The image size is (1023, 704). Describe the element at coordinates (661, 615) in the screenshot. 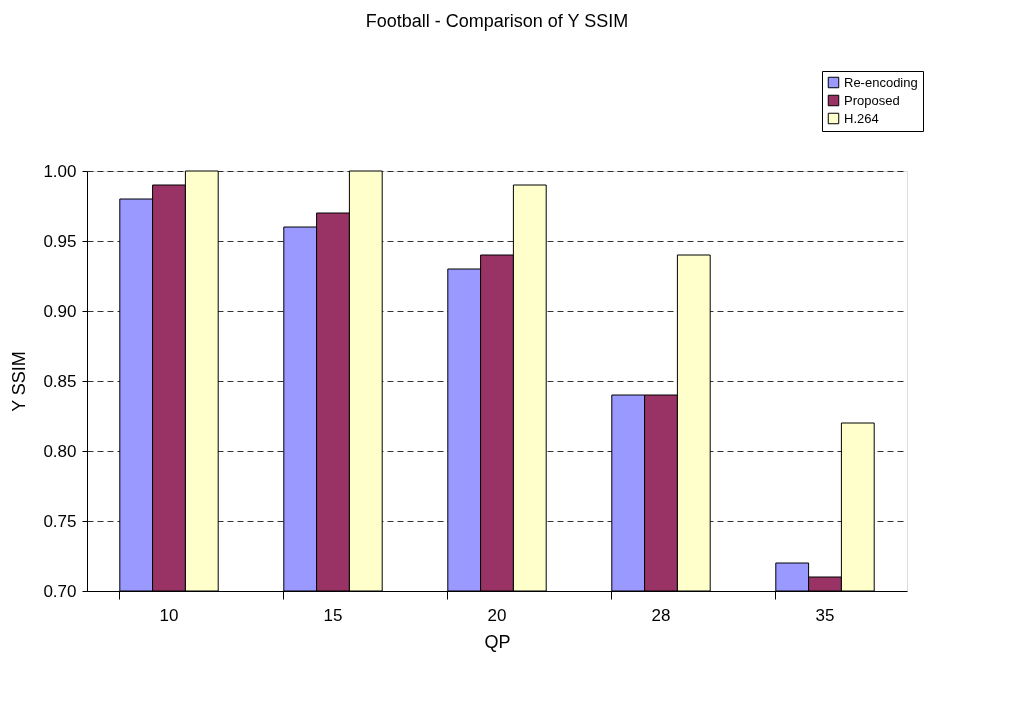

I see `x-tick-label: 28` at that location.